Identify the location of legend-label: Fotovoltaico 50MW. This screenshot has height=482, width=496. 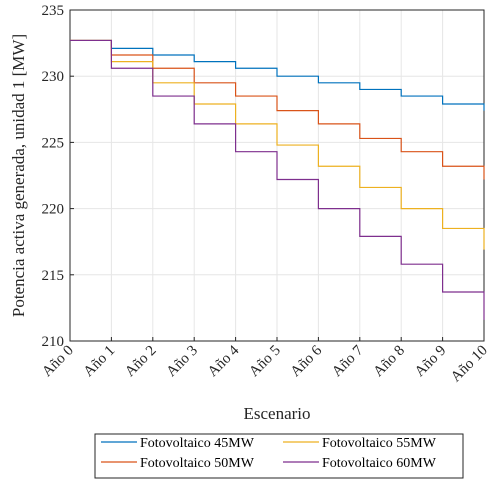
(197, 463).